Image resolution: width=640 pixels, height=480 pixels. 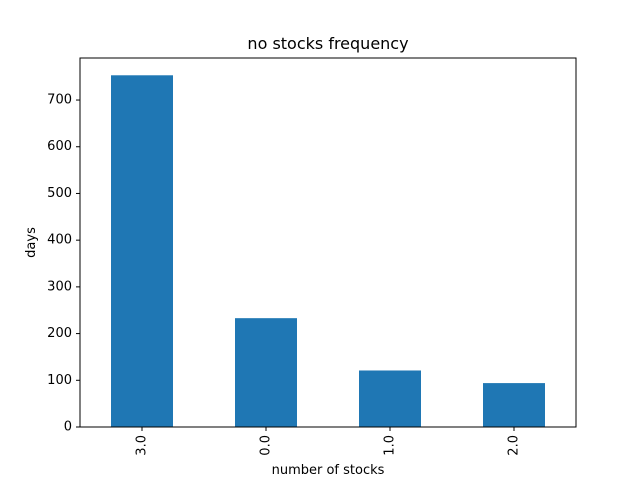 I want to click on y-tick-label: 700, so click(x=59, y=100).